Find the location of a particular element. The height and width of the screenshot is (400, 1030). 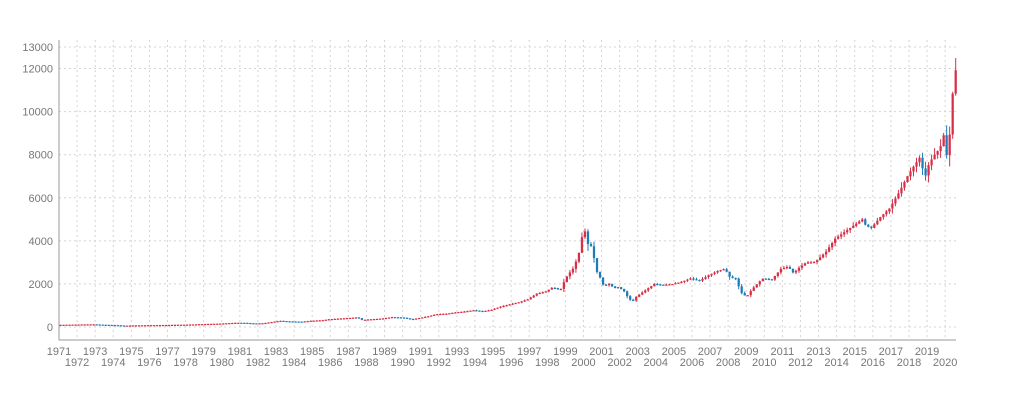

x-tick-label: 2004 is located at coordinates (656, 363).